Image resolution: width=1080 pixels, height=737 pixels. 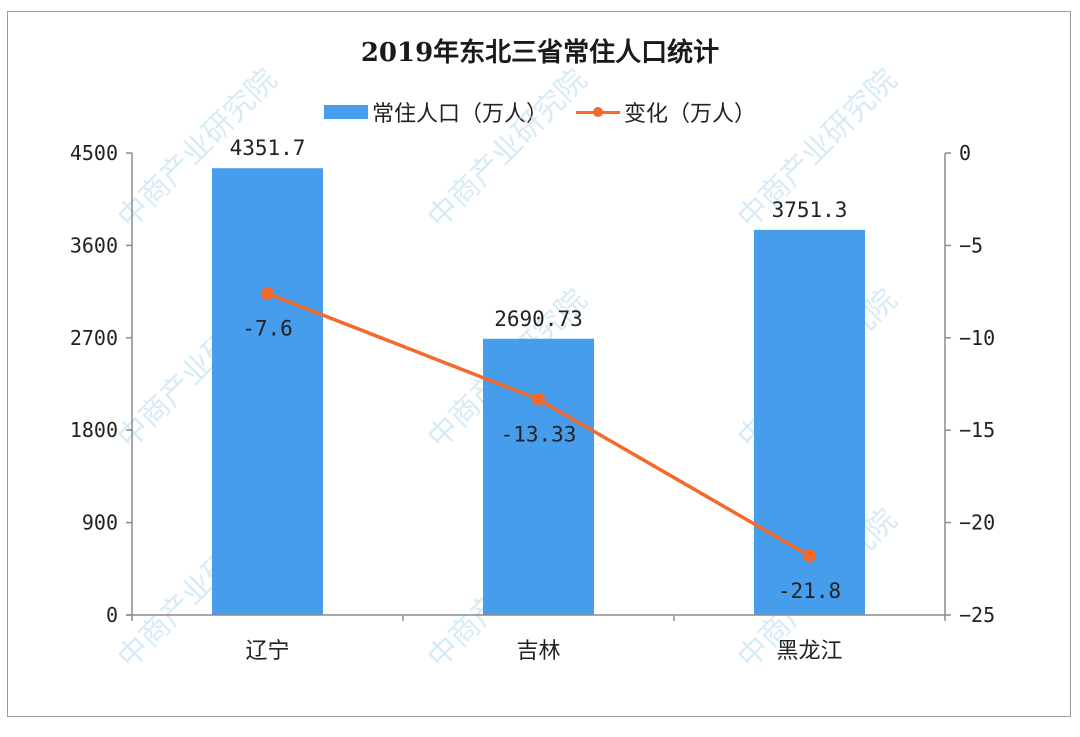 I want to click on line-value-label: -13.33, so click(x=539, y=434).